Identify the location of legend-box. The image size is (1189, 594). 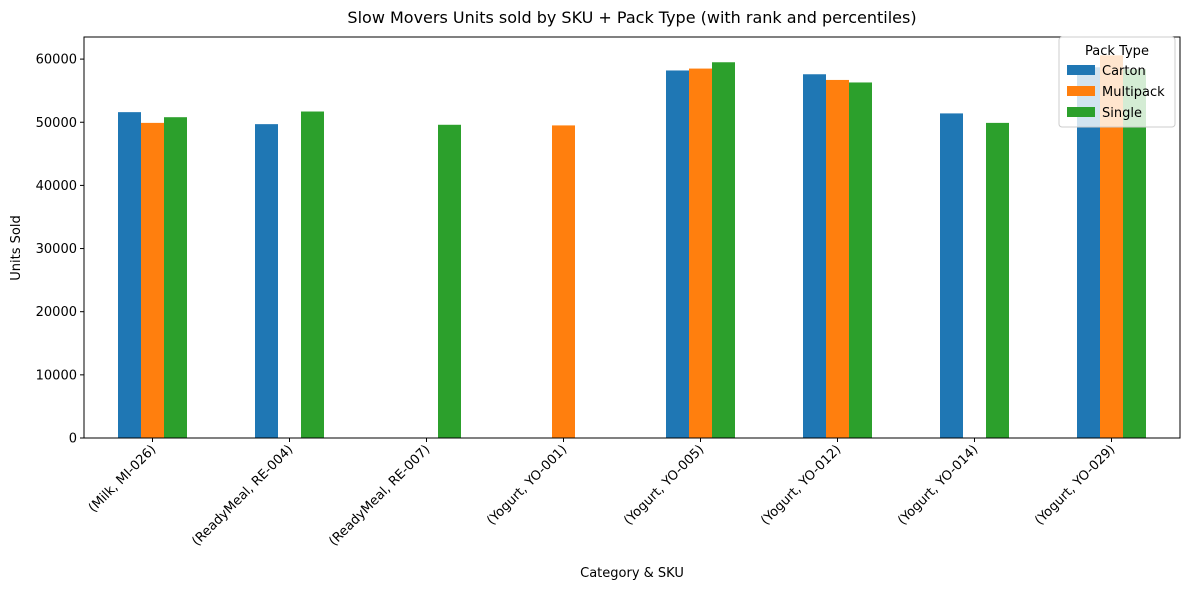
(1117, 82).